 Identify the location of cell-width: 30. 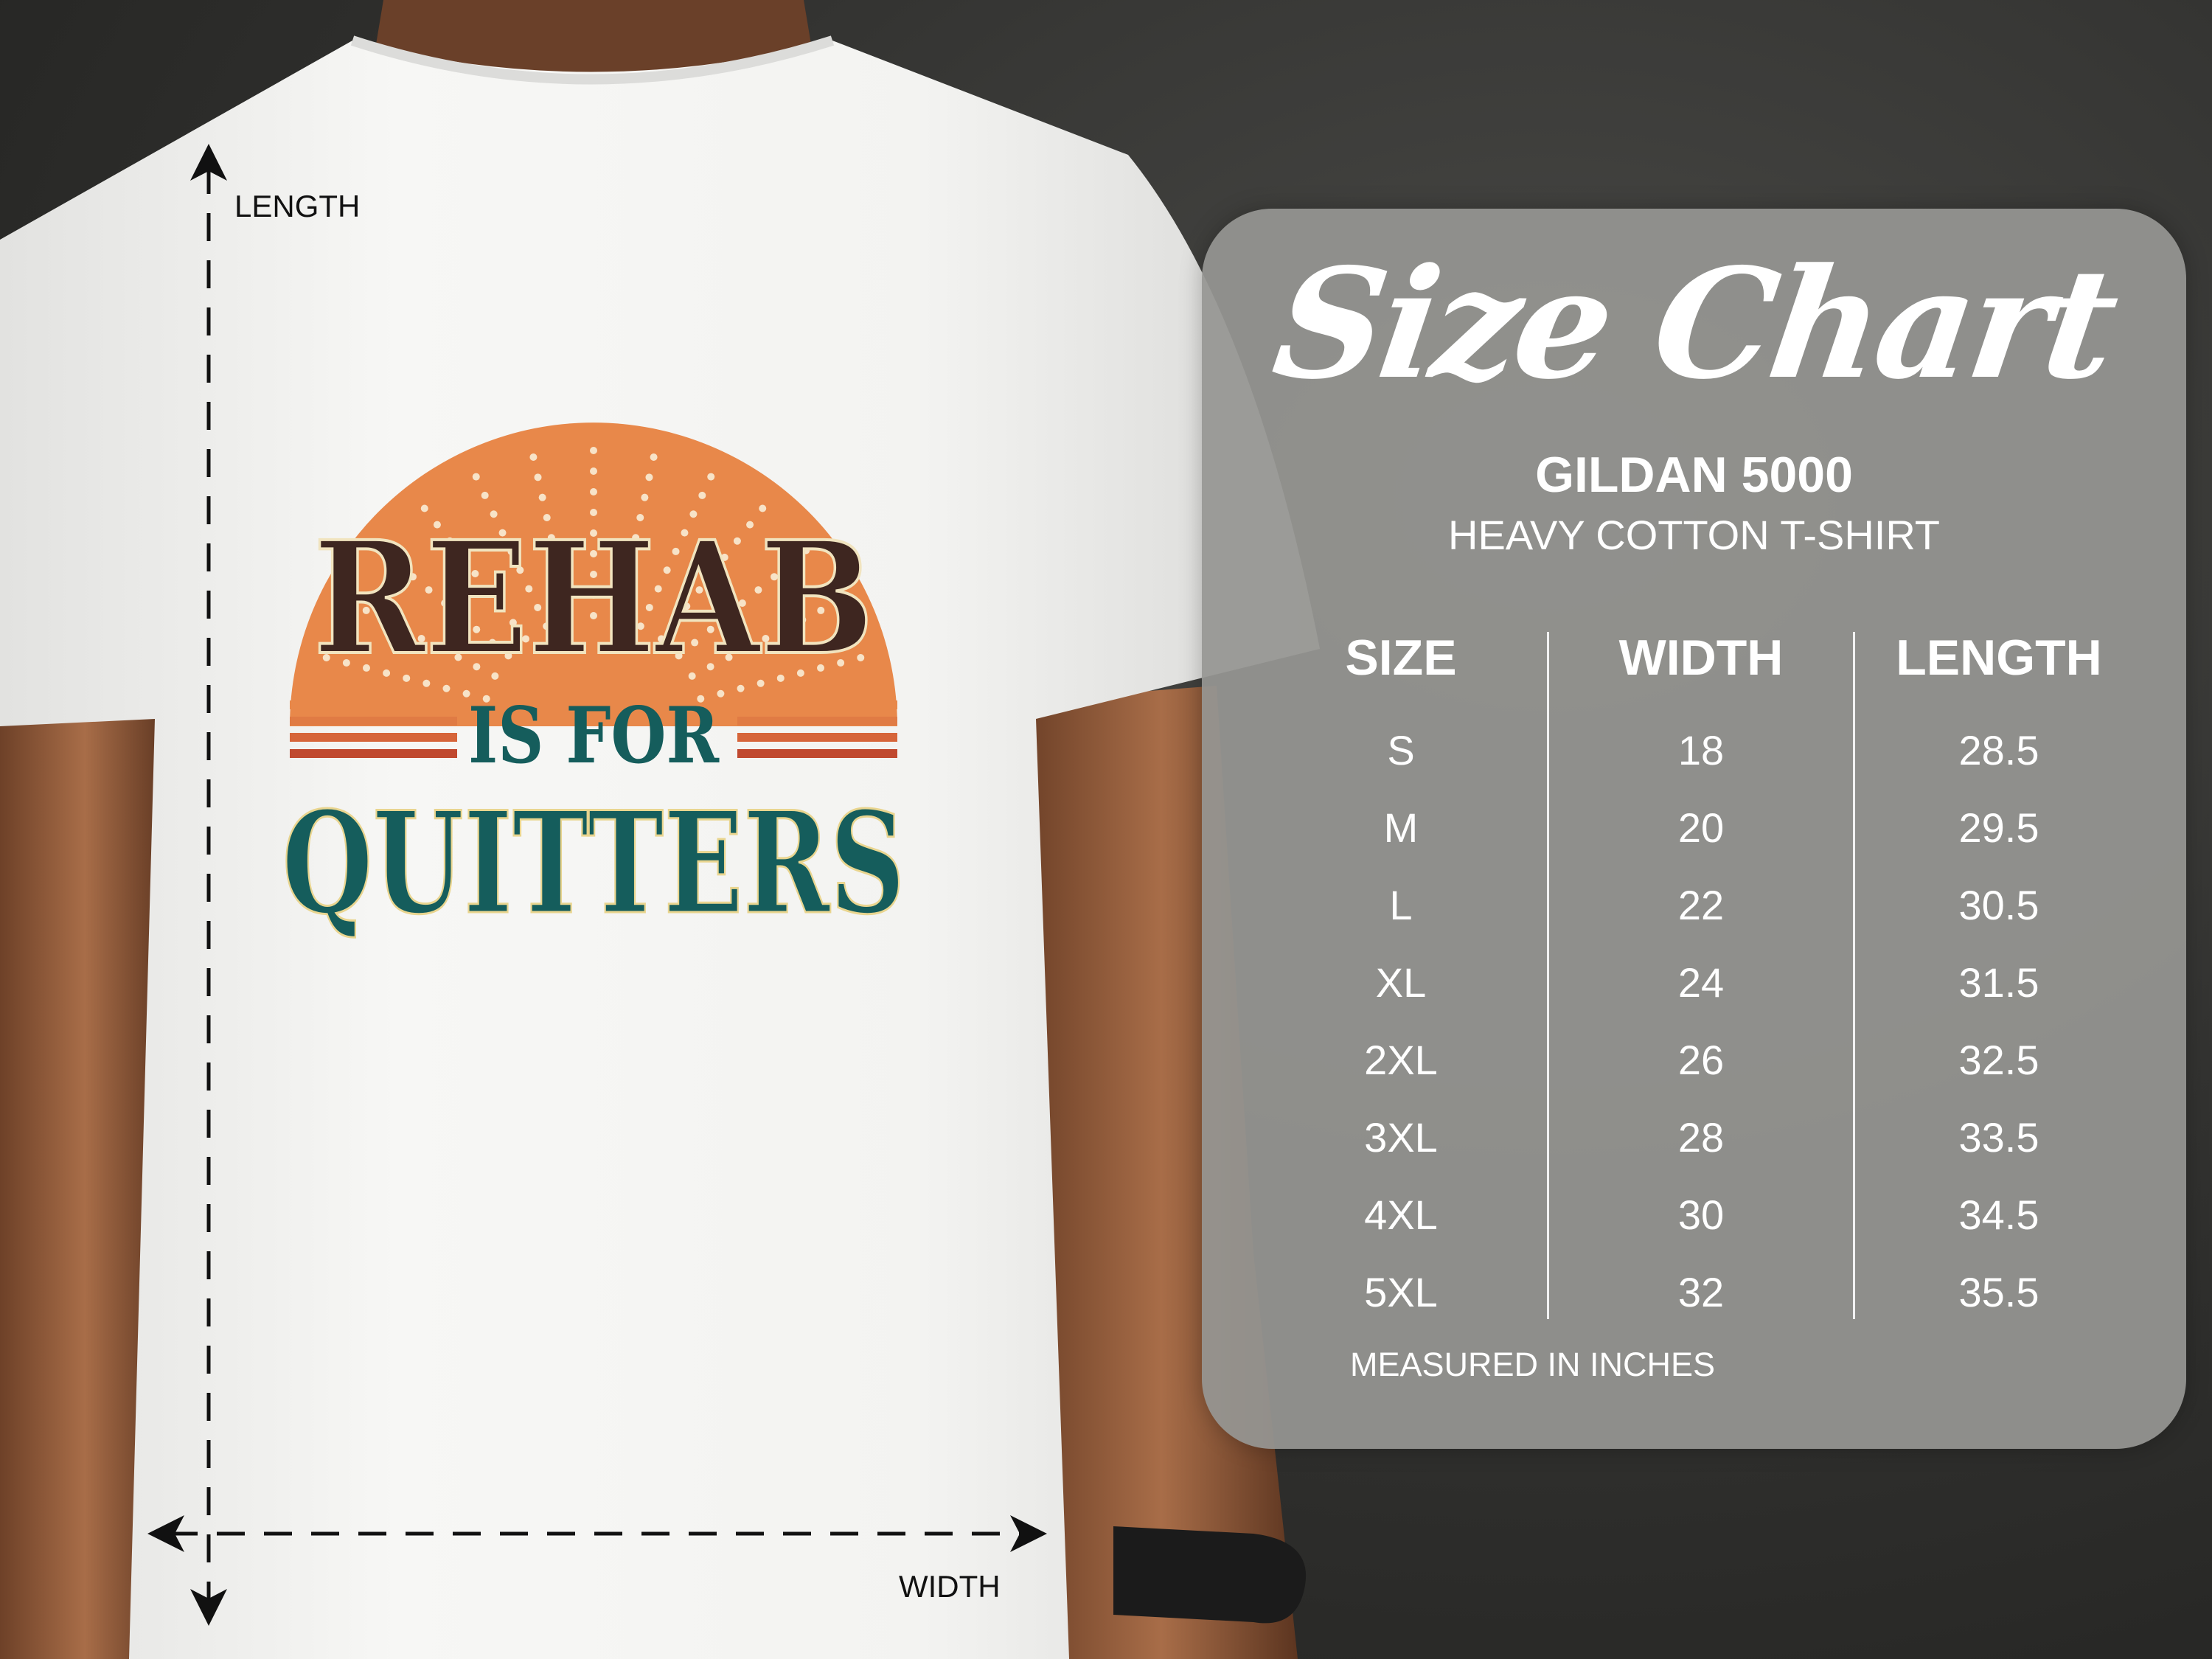
(1701, 1215).